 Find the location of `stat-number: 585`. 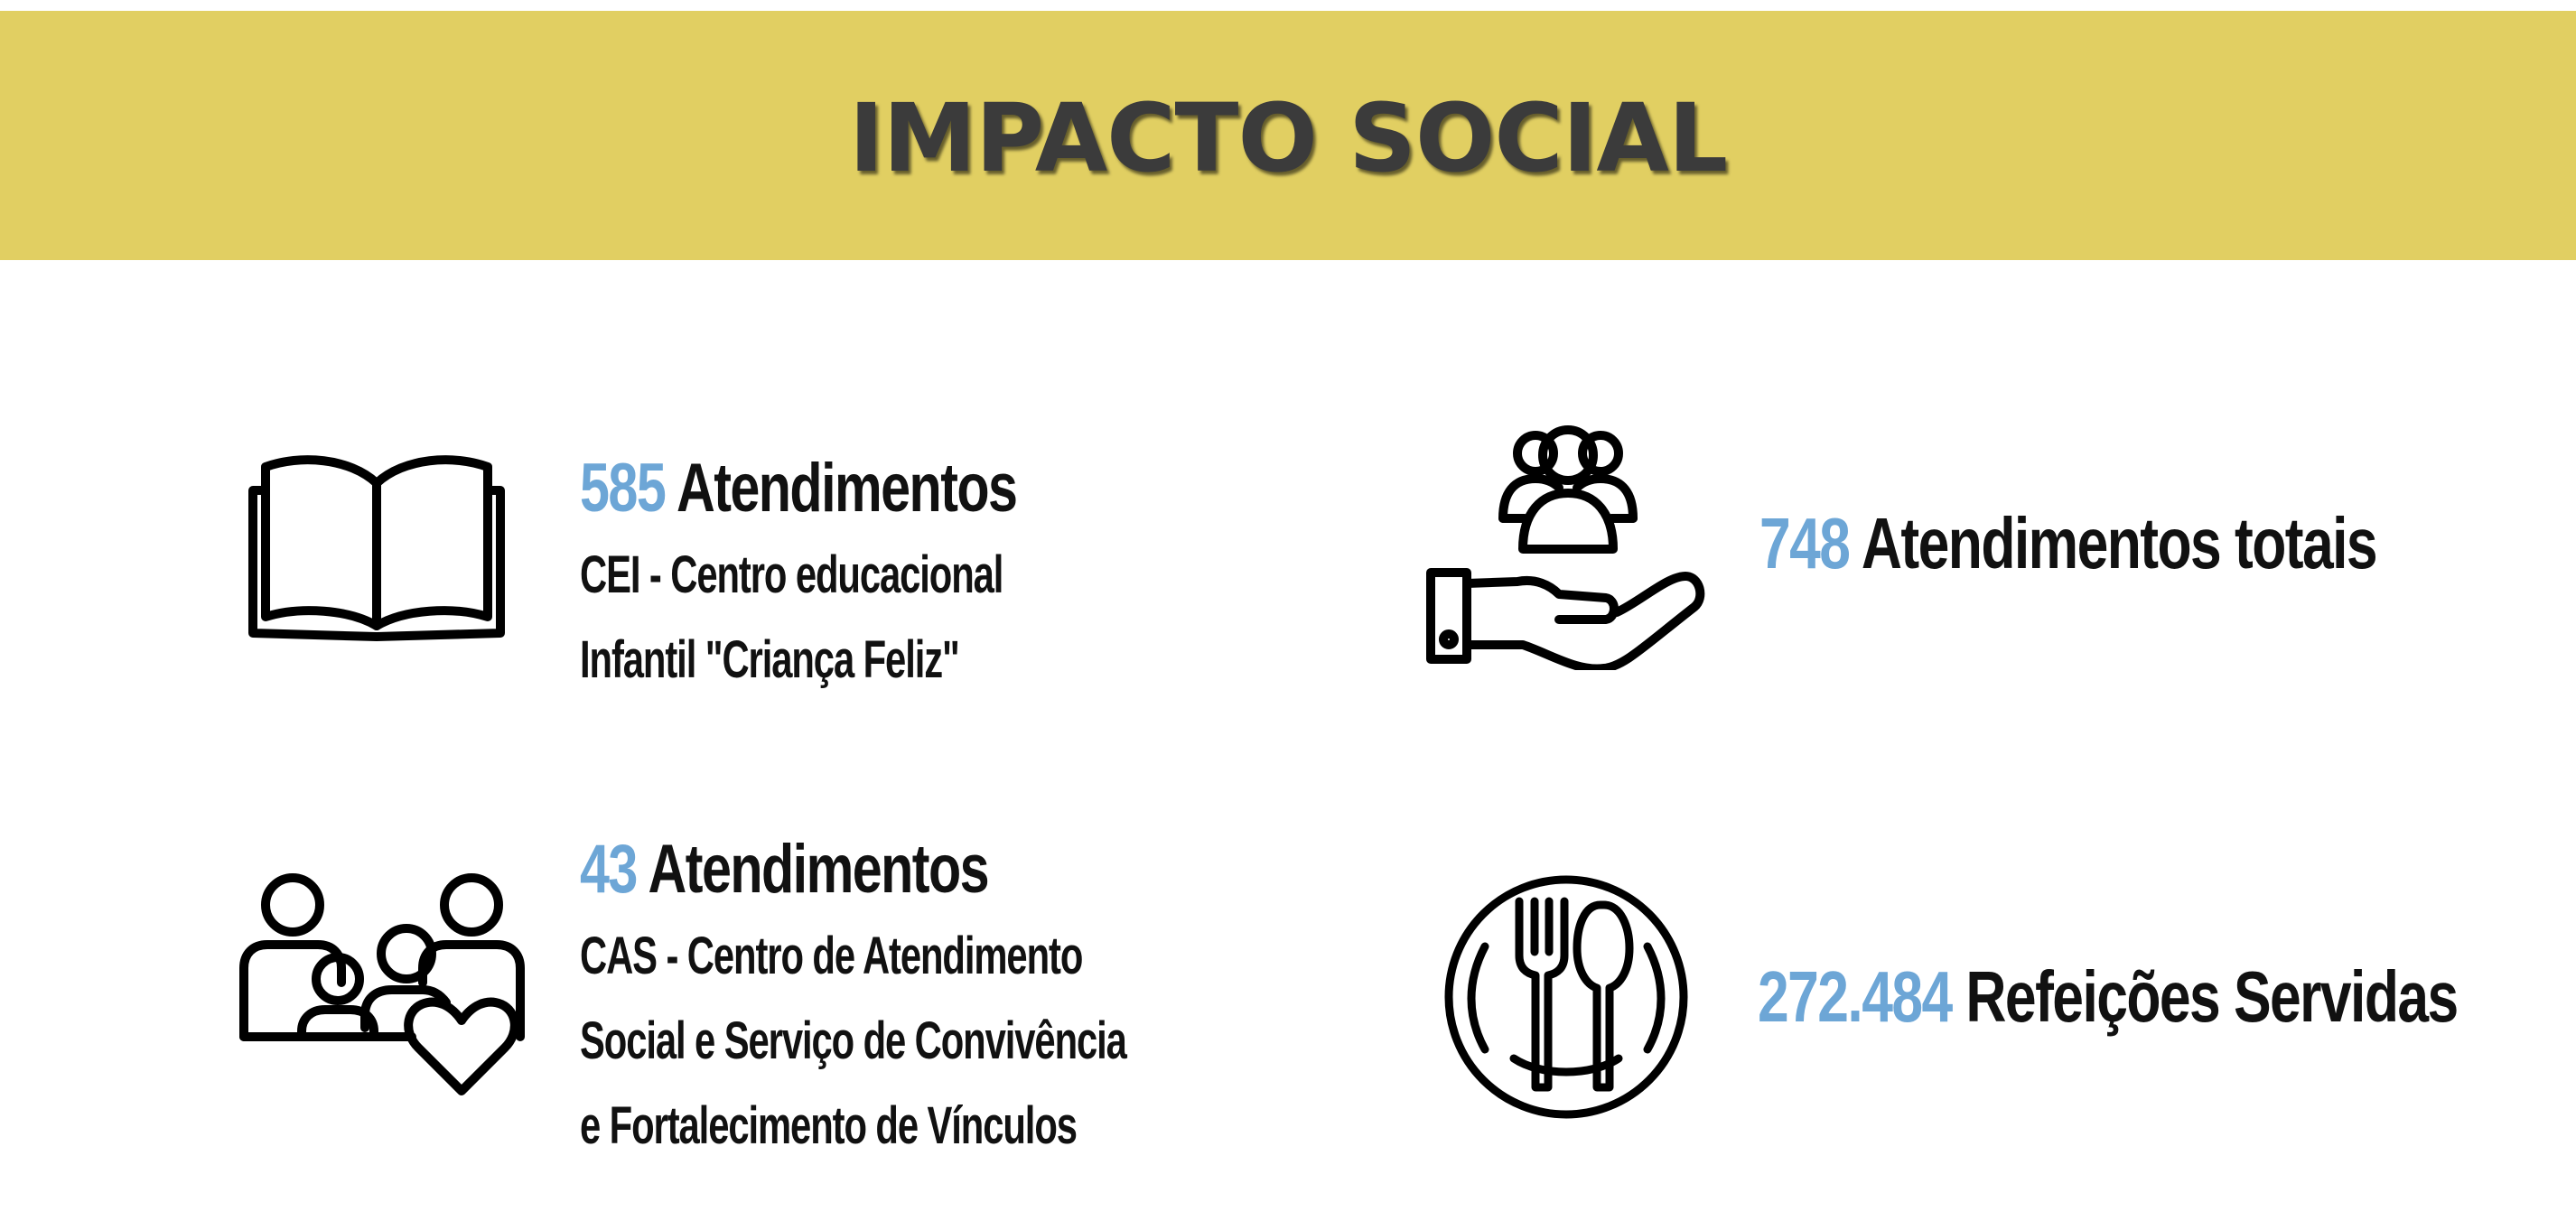

stat-number: 585 is located at coordinates (623, 488).